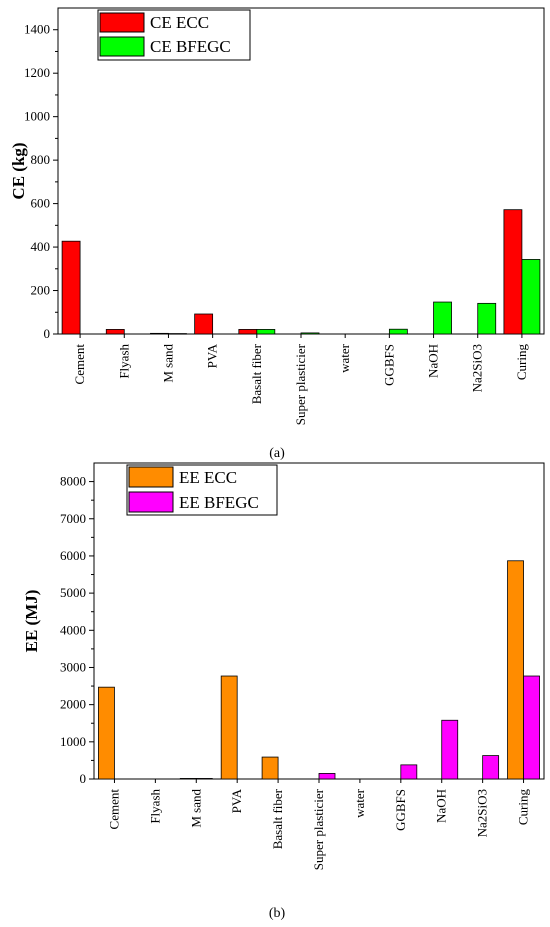 The image size is (550, 927). Describe the element at coordinates (531, 297) in the screenshot. I see `bar-ce-bfegc-curing` at that location.